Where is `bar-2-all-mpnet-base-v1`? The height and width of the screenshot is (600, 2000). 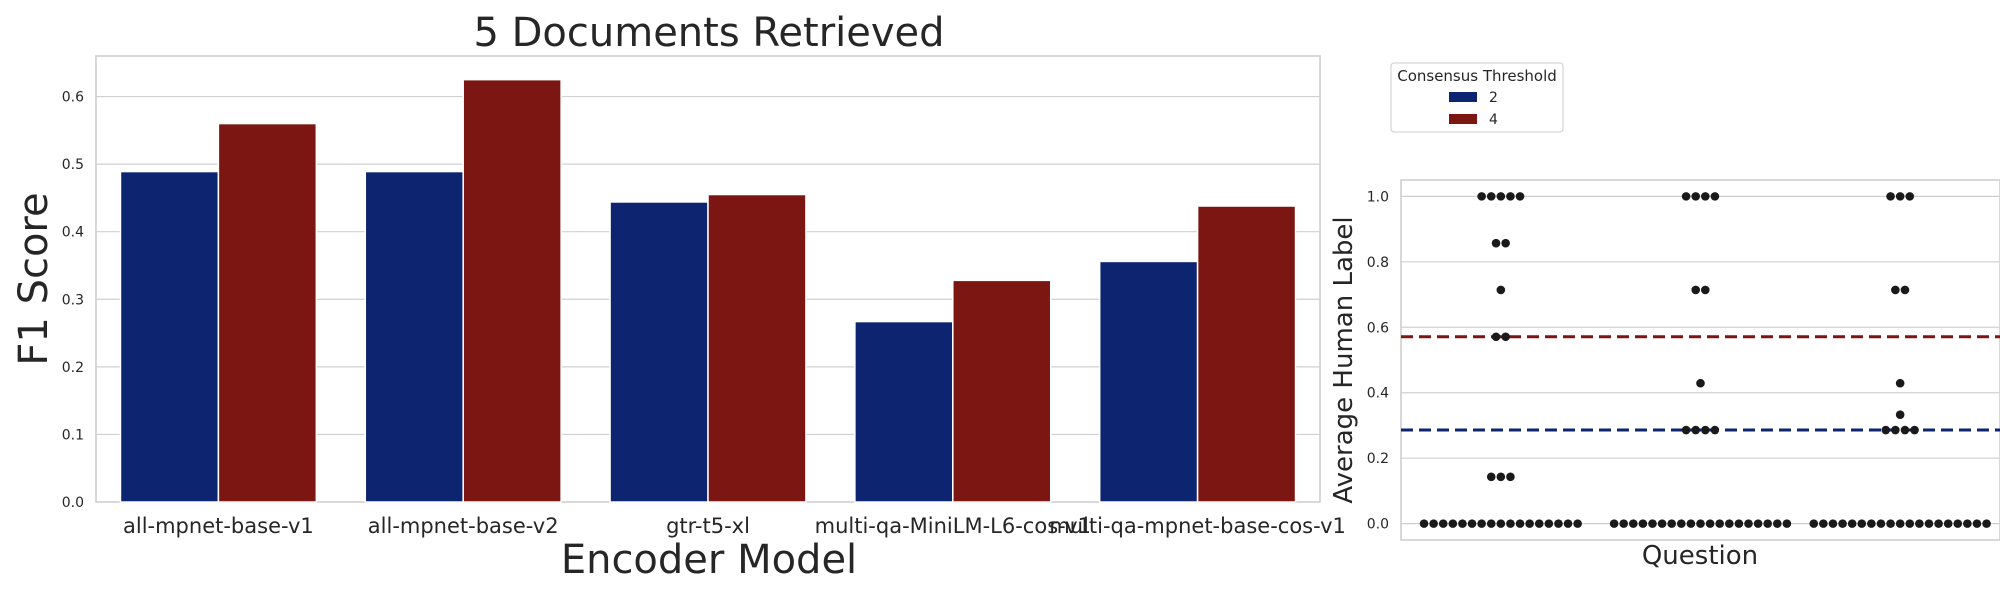 bar-2-all-mpnet-base-v1 is located at coordinates (169, 336).